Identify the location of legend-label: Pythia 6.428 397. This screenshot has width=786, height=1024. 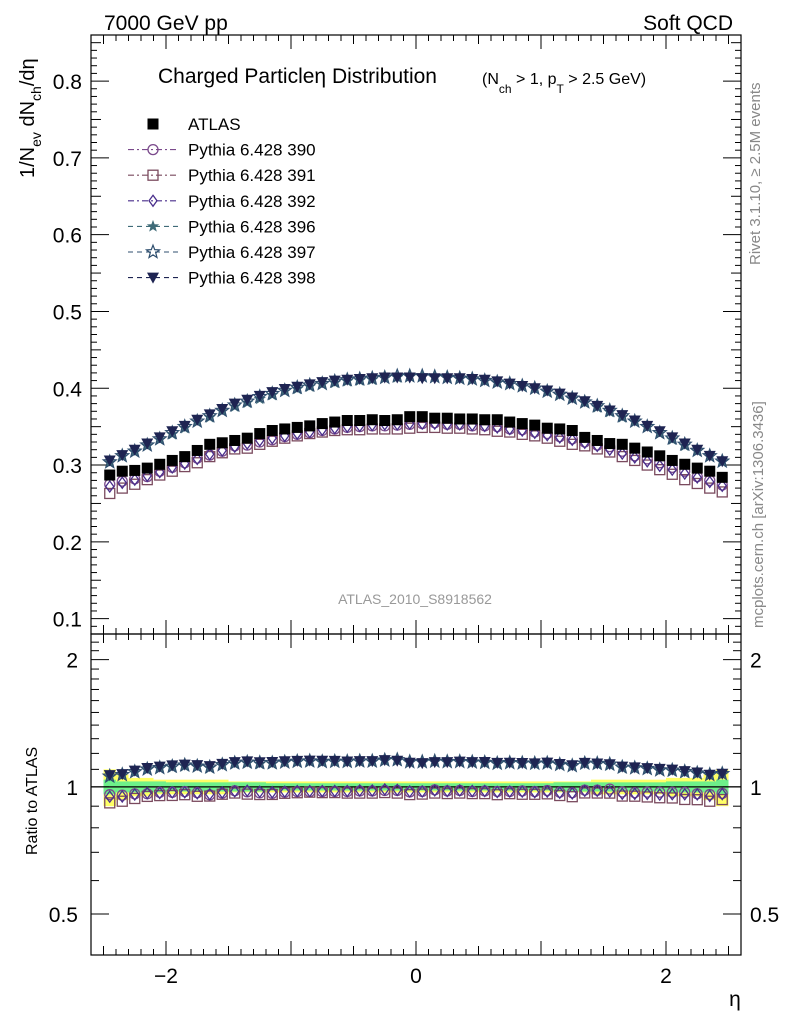
(252, 252).